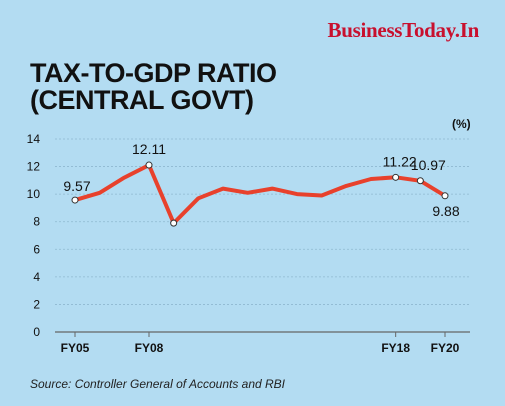 The width and height of the screenshot is (505, 406). Describe the element at coordinates (445, 211) in the screenshot. I see `data-label-fy20: 9.88` at that location.